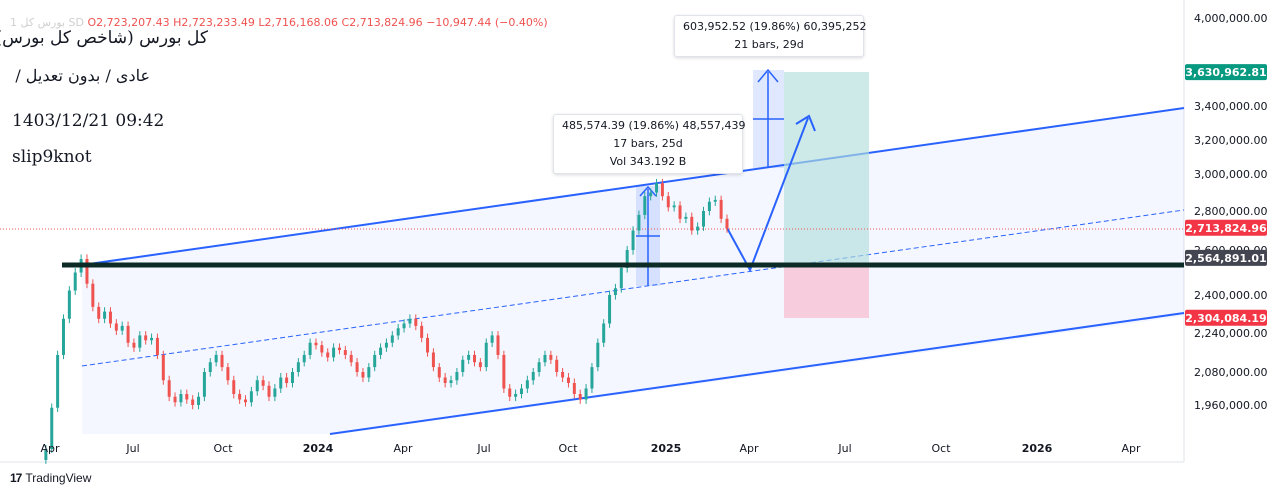  What do you see at coordinates (1230, 372) in the screenshot?
I see `y-tick-label: 2,080,000.00` at bounding box center [1230, 372].